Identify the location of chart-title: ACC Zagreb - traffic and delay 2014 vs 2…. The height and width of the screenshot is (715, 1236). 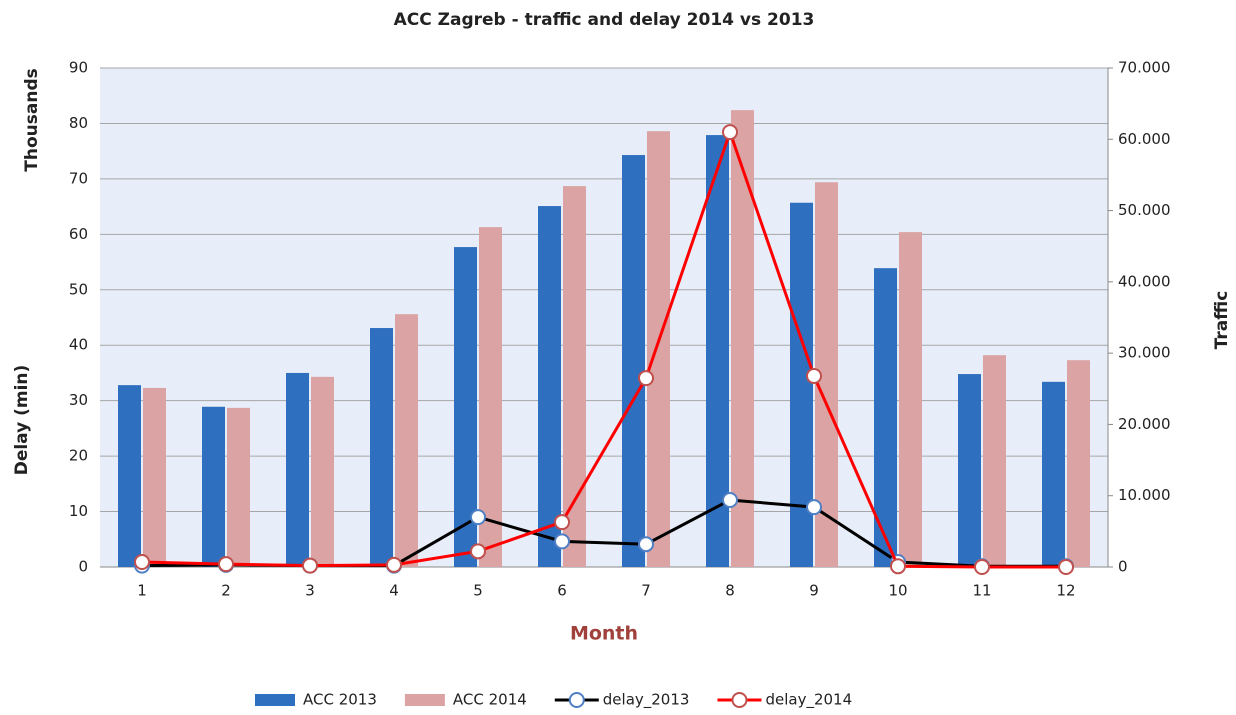
(604, 20).